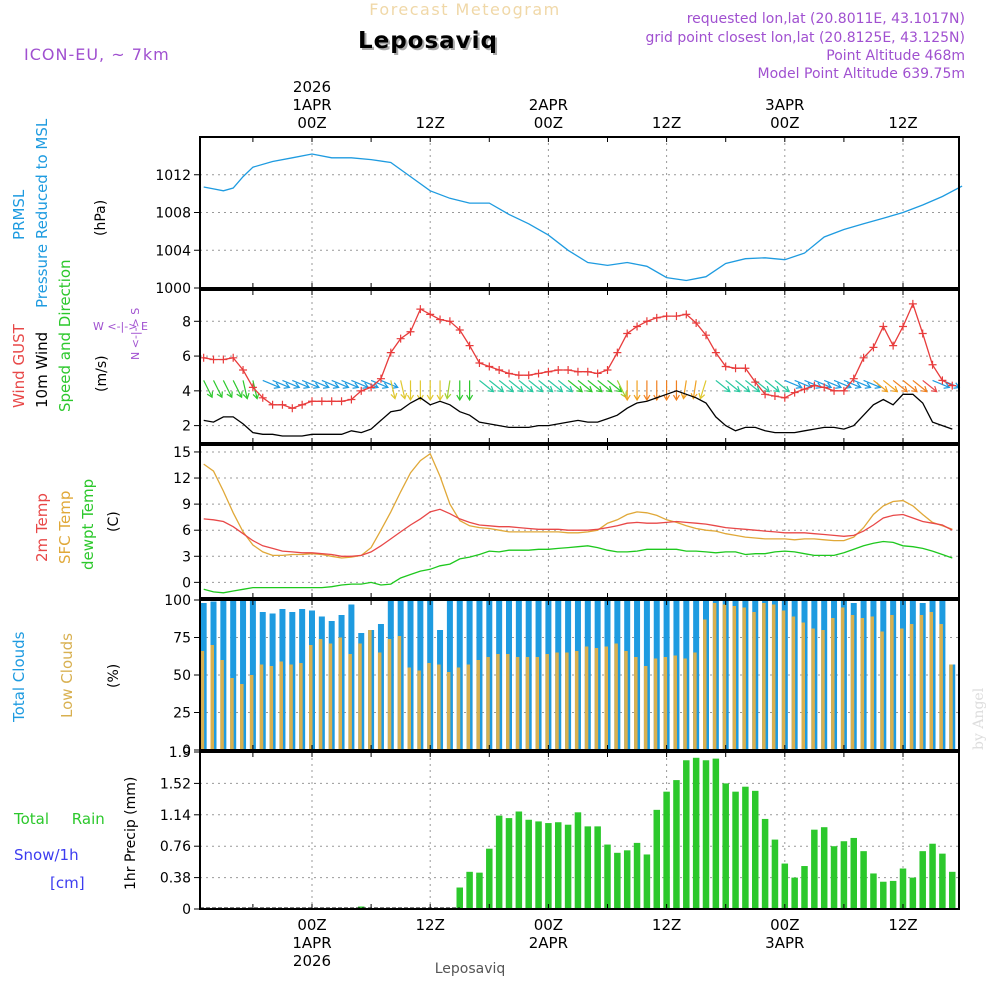 Image resolution: width=1000 pixels, height=1000 pixels. I want to click on temp-label-dew: dewpt Temp, so click(88, 524).